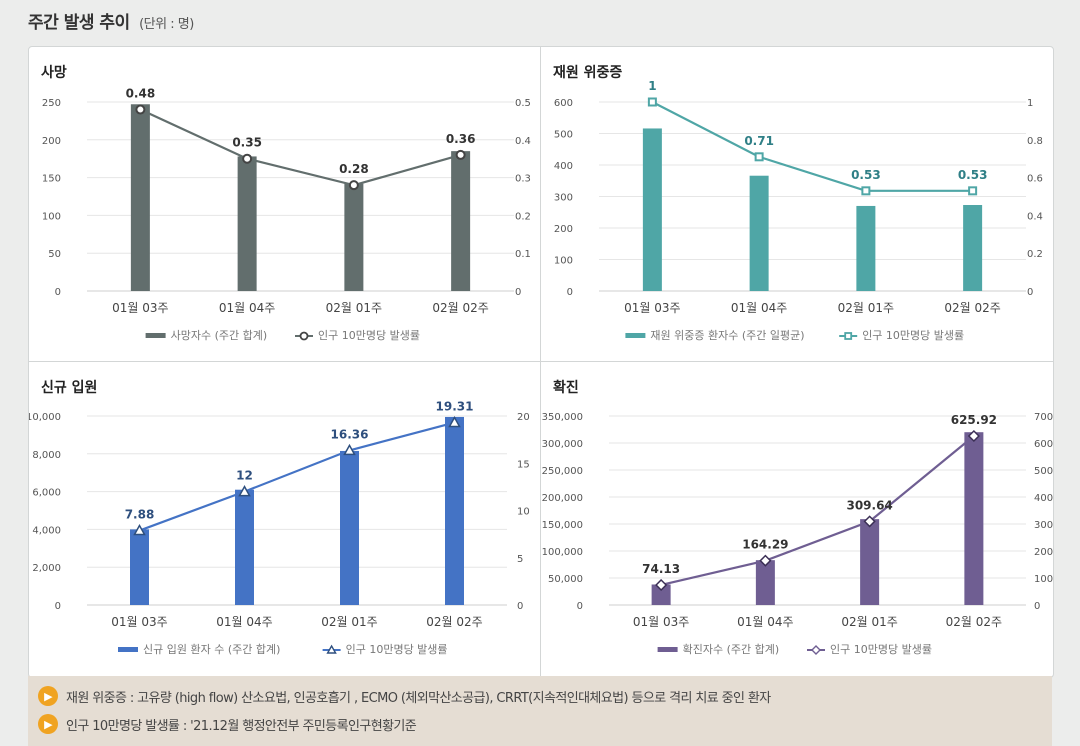 Image resolution: width=1080 pixels, height=746 pixels. Describe the element at coordinates (247, 143) in the screenshot. I see `data-label: 0.35` at that location.